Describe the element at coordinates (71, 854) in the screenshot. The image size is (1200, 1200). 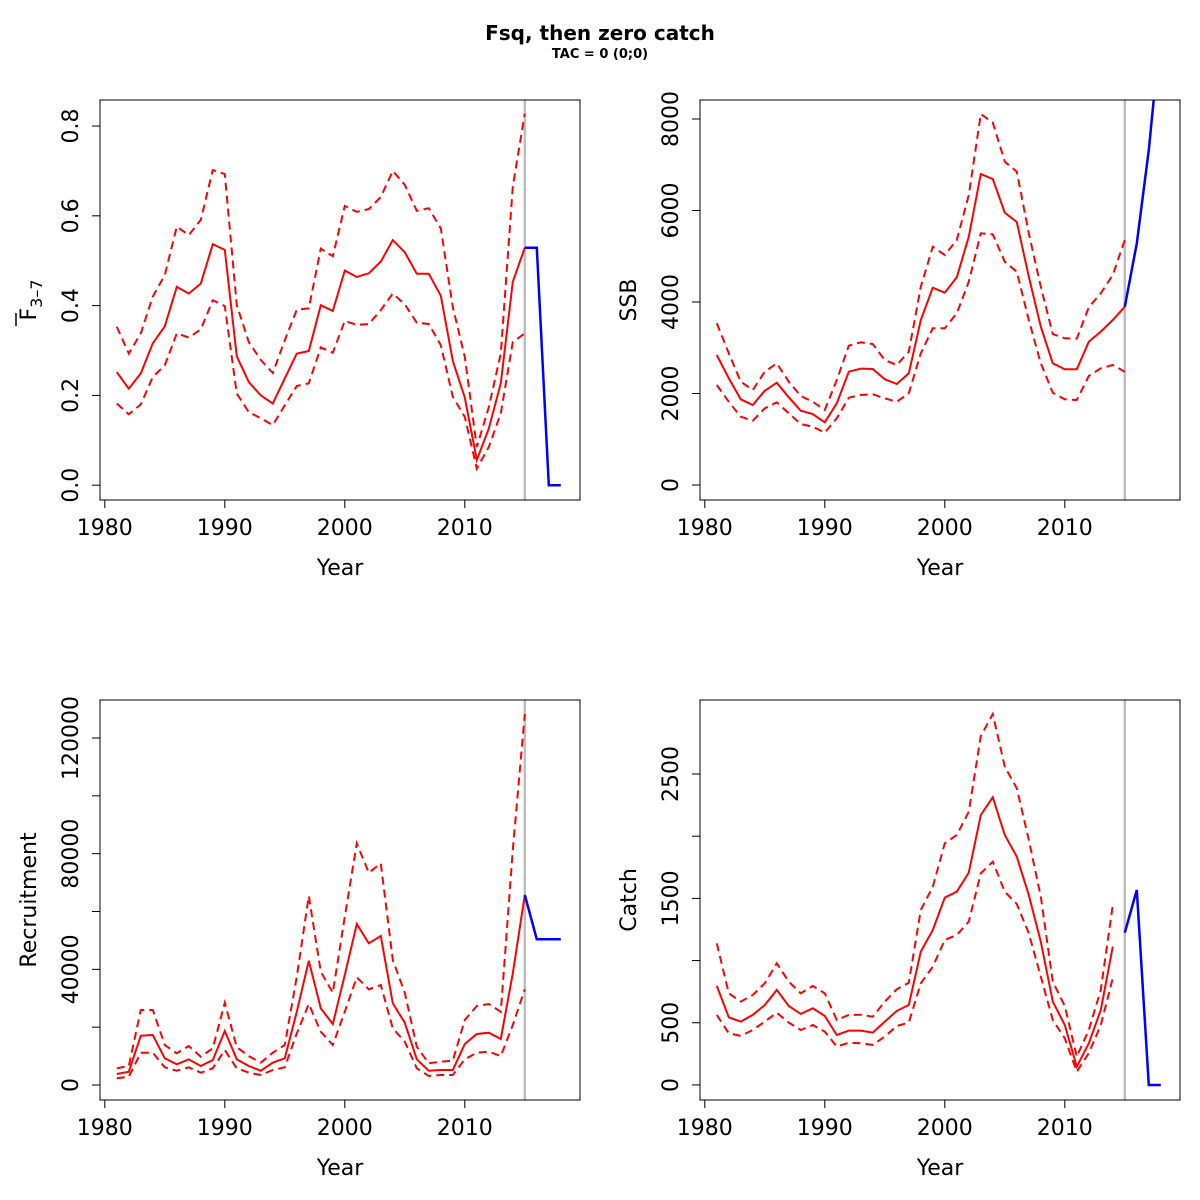
I see `y-tick-label: 80000` at that location.